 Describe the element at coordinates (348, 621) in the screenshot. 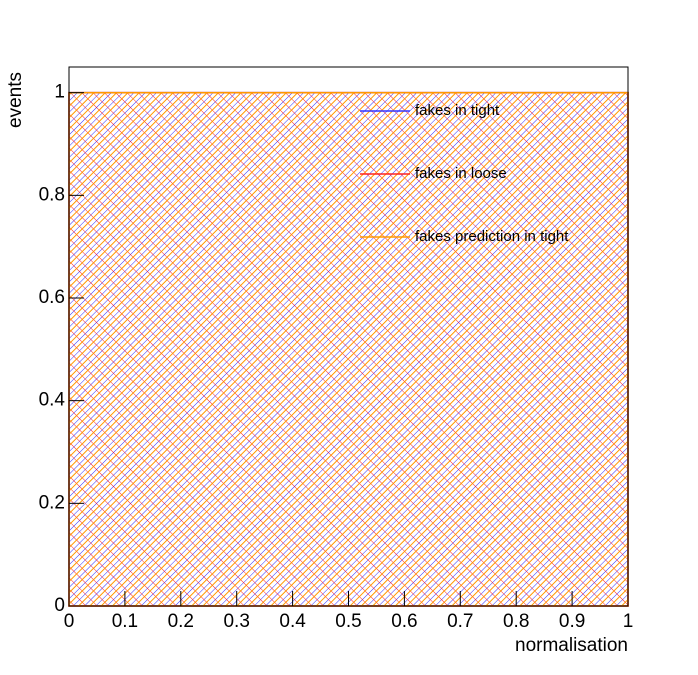

I see `x-tick-label: 0.5` at that location.